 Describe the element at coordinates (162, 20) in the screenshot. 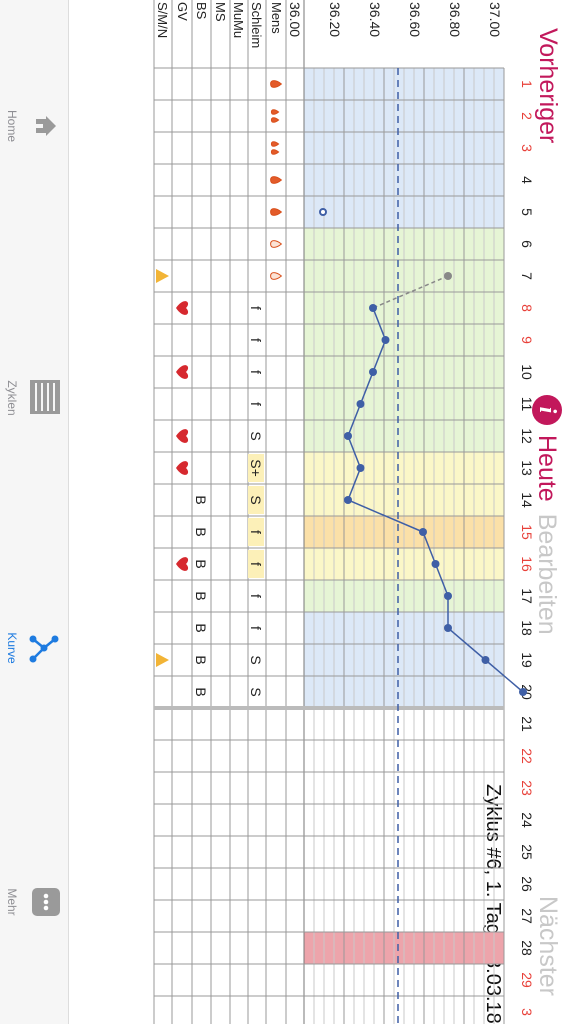

I see `row-label: S/M/N` at that location.